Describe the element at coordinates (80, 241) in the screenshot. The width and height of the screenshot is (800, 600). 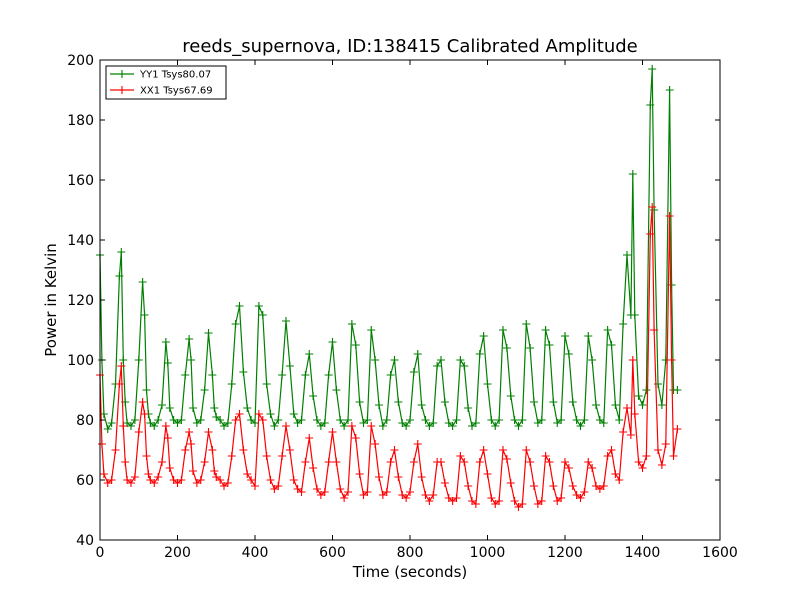
I see `y-tick-label: 140` at that location.